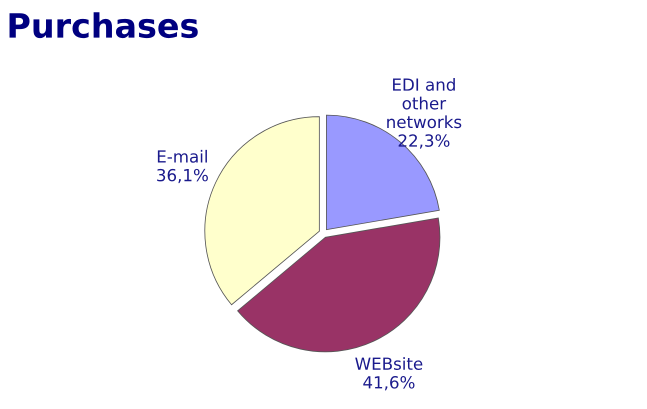  Describe the element at coordinates (182, 156) in the screenshot. I see `slice-label: E-mail` at that location.